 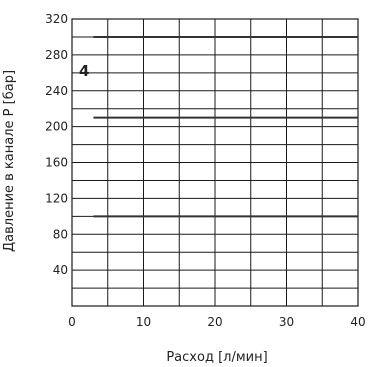 I want to click on y-tick-label: 280, so click(x=56, y=55).